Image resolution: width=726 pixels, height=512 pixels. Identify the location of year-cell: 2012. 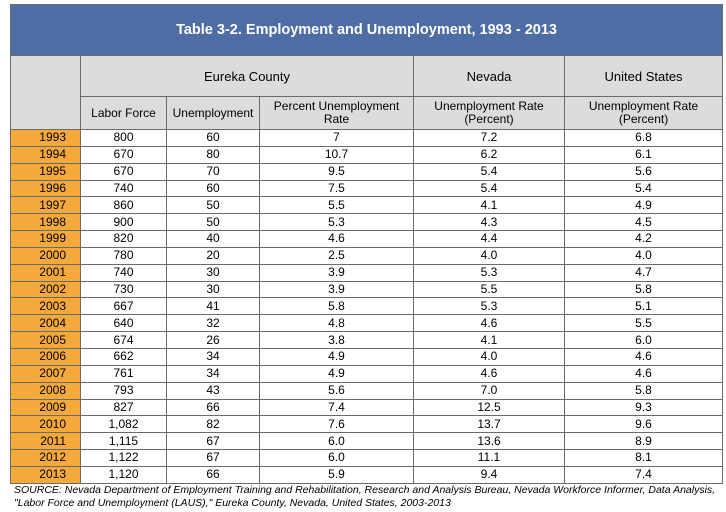
(45, 458).